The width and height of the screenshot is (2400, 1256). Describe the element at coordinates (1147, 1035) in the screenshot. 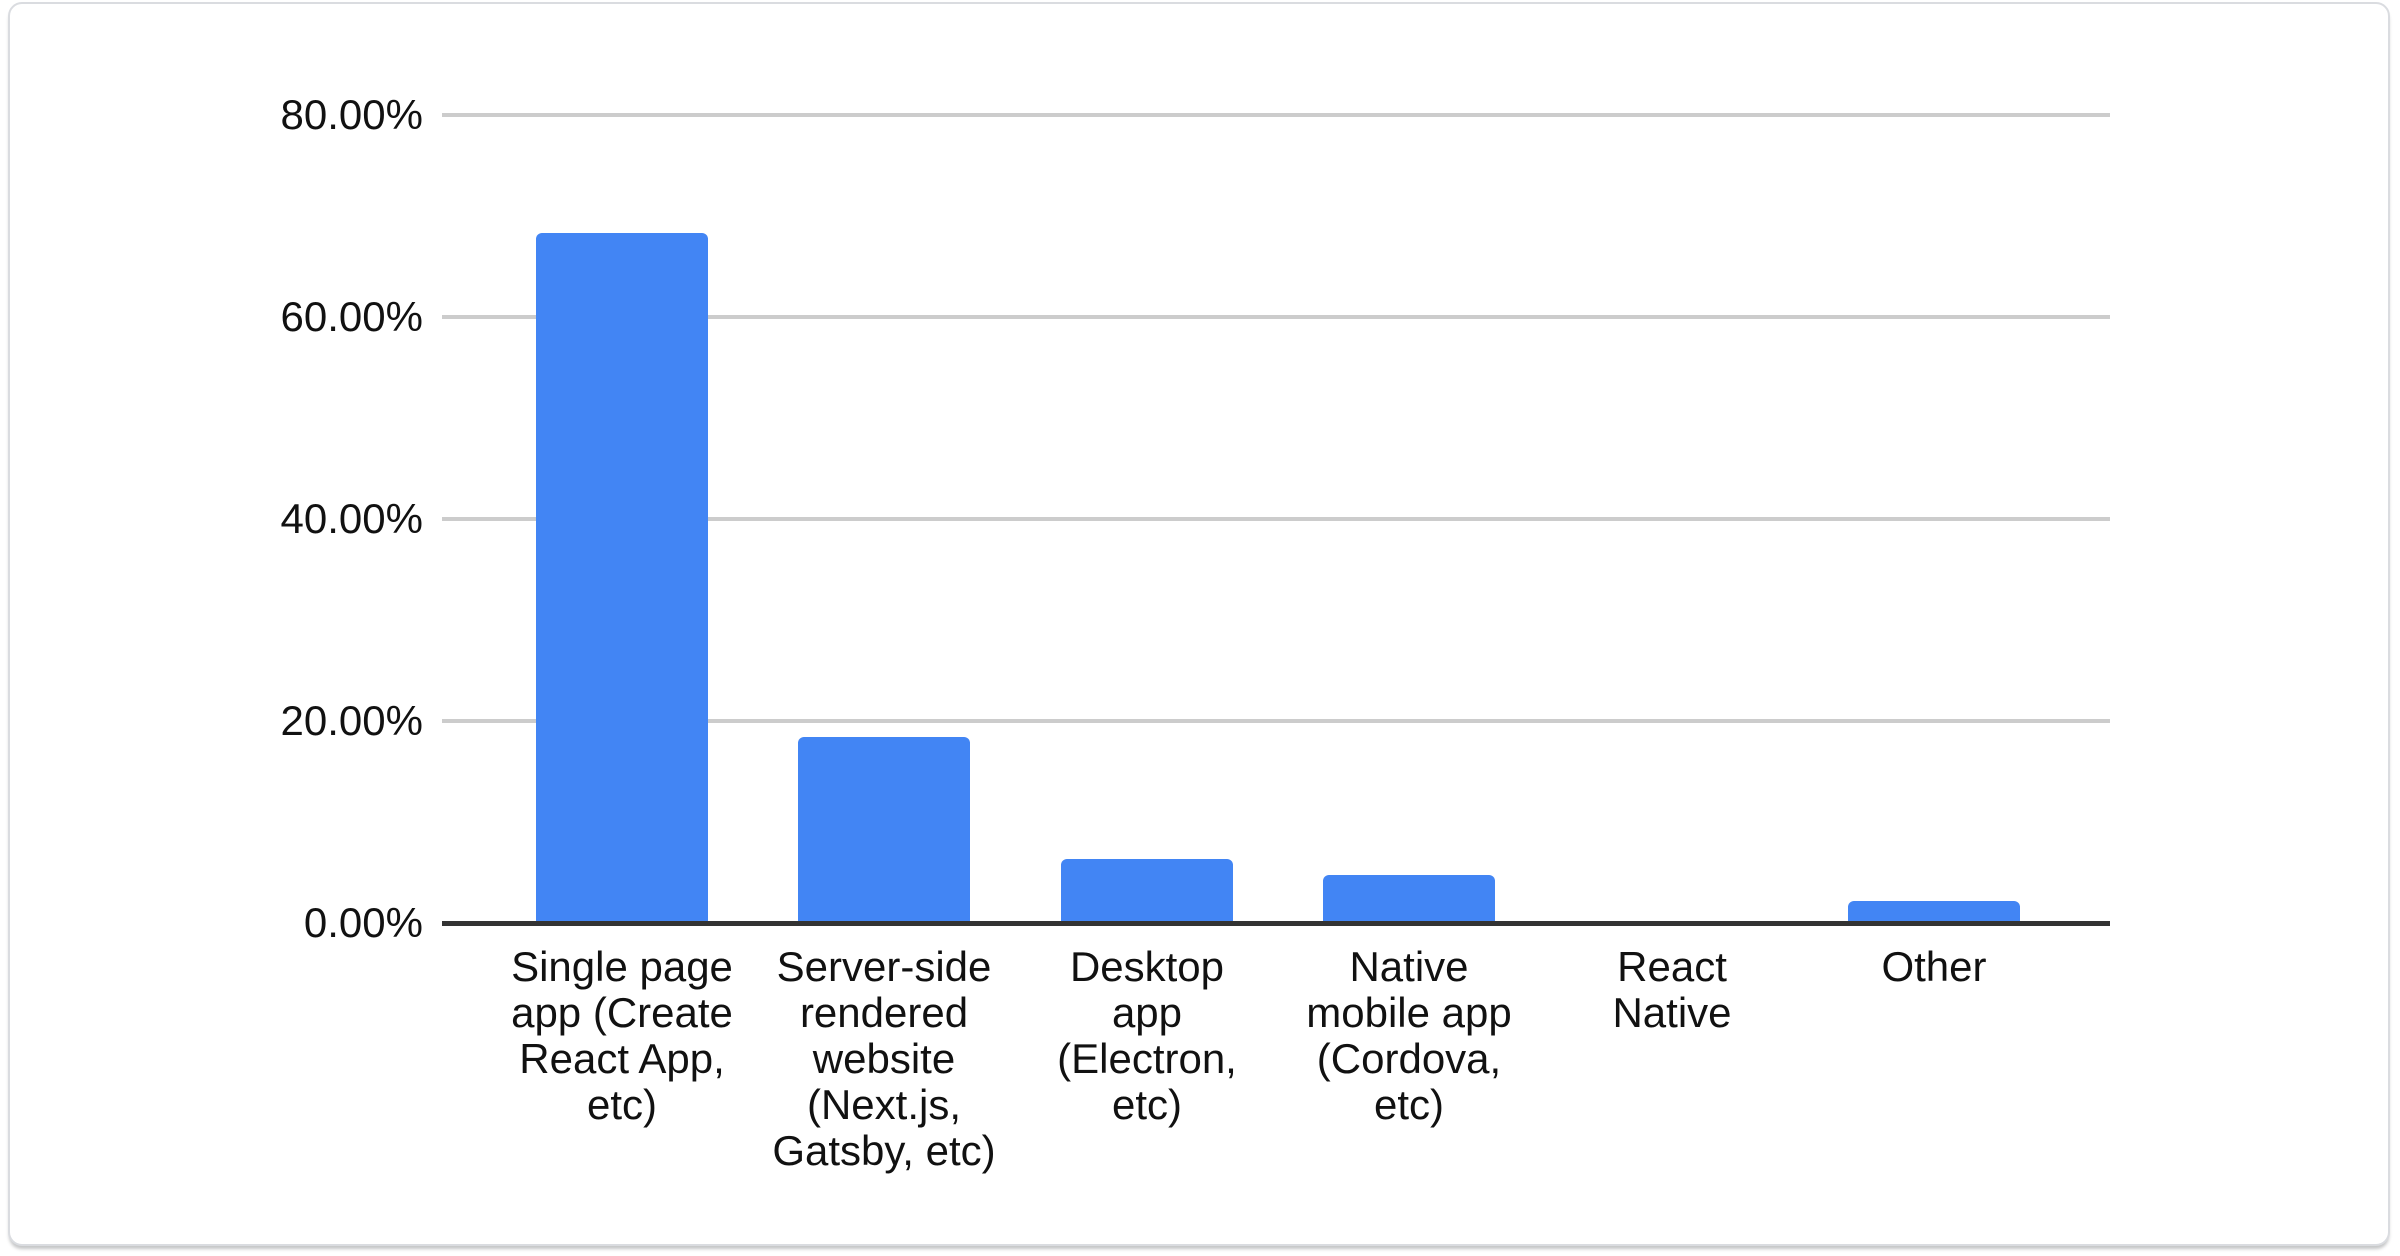

I see `x-axis-category-label: Desktop app (Electron, etc)` at that location.